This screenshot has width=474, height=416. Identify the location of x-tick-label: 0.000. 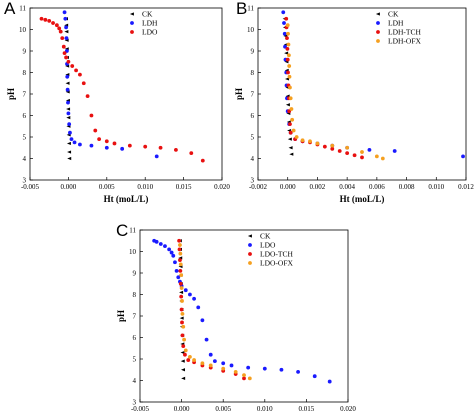
(69, 187).